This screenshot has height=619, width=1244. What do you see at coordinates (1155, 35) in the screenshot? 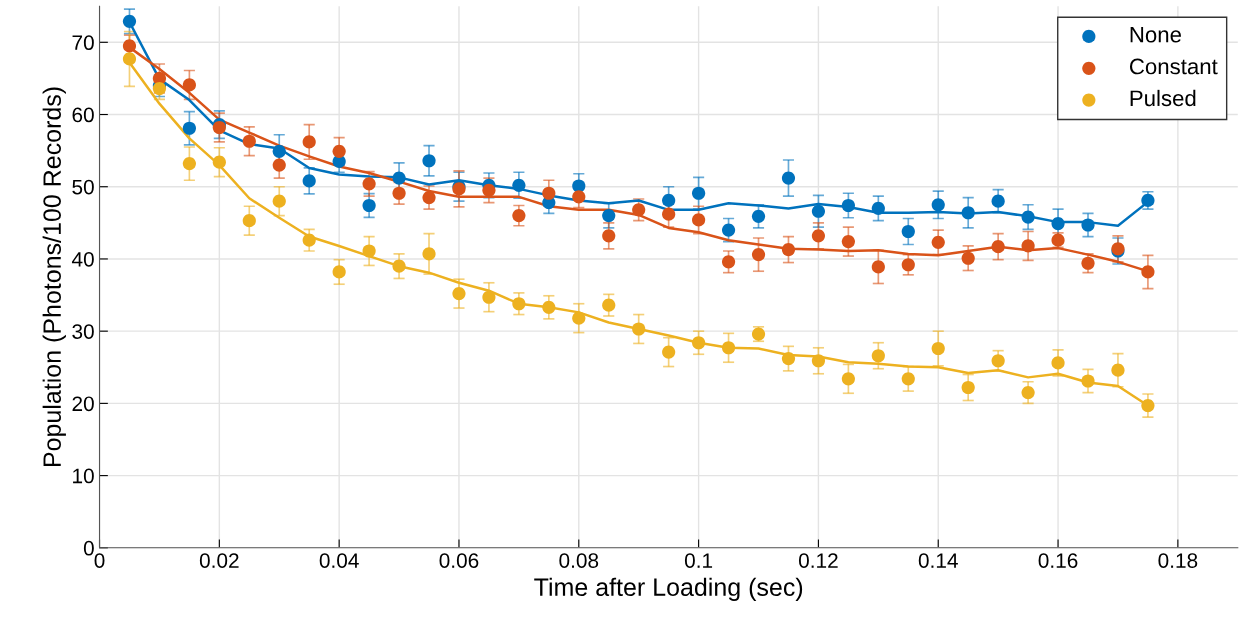
I see `legend-label: None` at bounding box center [1155, 35].